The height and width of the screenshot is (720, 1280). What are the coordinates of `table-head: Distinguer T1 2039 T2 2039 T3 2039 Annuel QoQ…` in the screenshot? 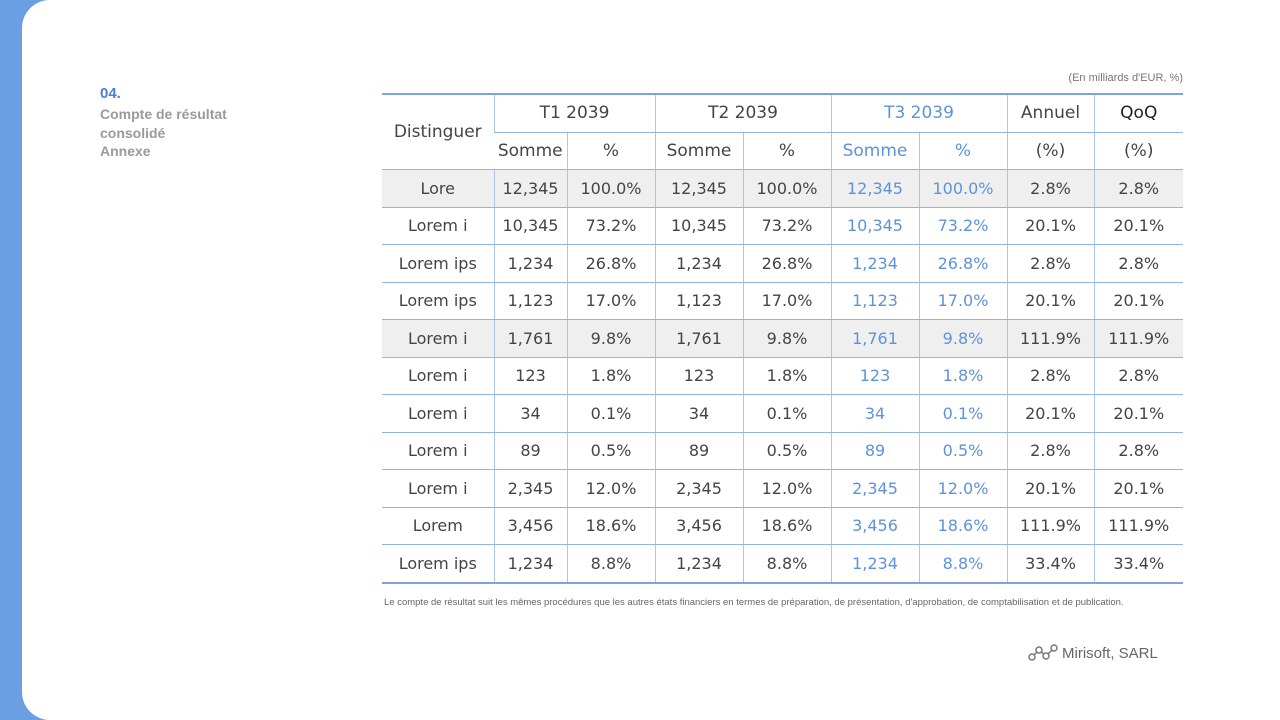 It's located at (782, 131).